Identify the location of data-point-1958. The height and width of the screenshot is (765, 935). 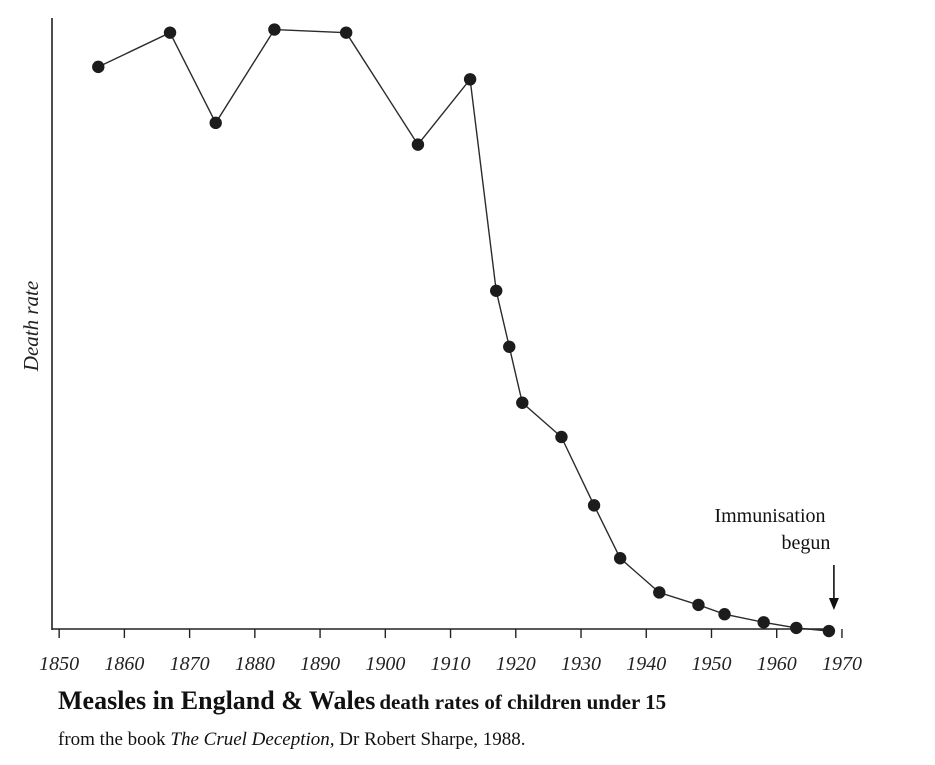
(763, 622).